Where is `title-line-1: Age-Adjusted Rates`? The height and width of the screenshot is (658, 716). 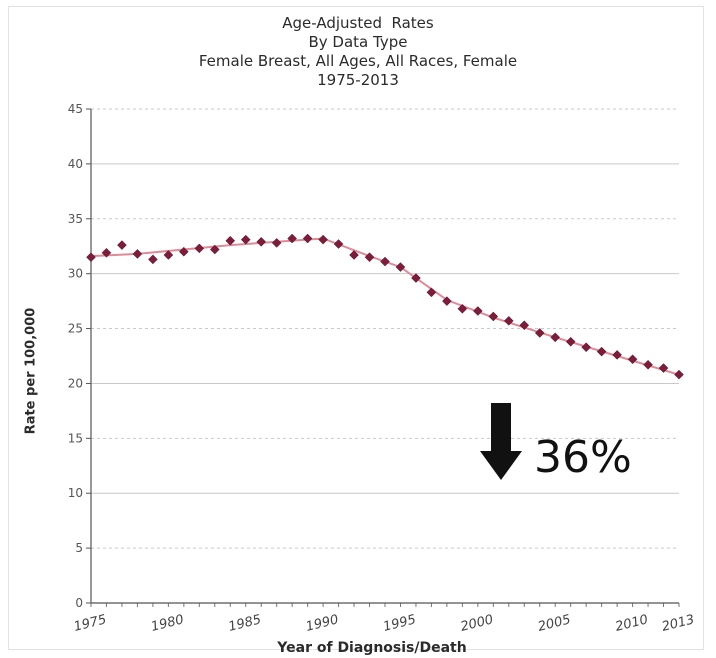
title-line-1: Age-Adjusted Rates is located at coordinates (358, 23).